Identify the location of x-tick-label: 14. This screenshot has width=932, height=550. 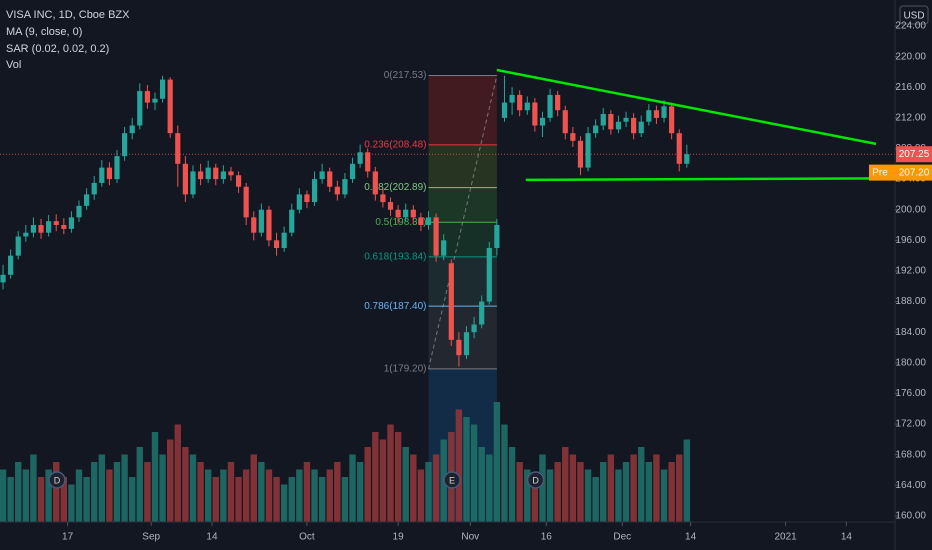
(212, 537).